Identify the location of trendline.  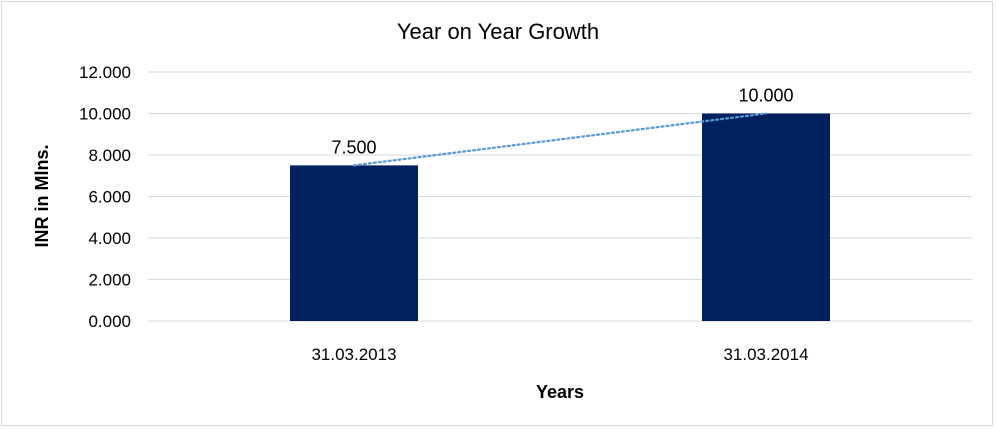
(560, 139).